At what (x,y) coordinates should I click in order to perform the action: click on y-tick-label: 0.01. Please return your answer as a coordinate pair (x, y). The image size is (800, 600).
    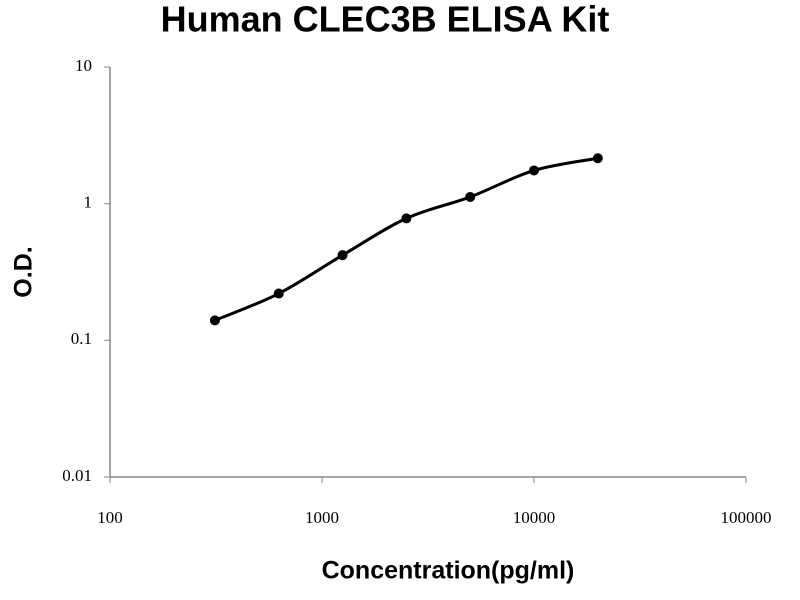
    Looking at the image, I should click on (77, 475).